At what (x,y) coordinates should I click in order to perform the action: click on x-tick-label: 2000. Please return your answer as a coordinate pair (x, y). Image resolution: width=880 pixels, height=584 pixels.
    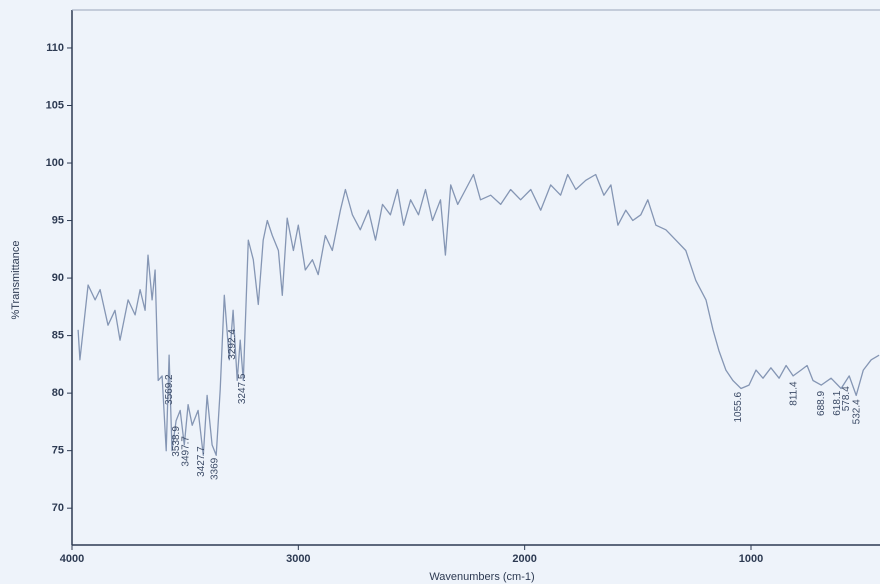
    Looking at the image, I should click on (524, 559).